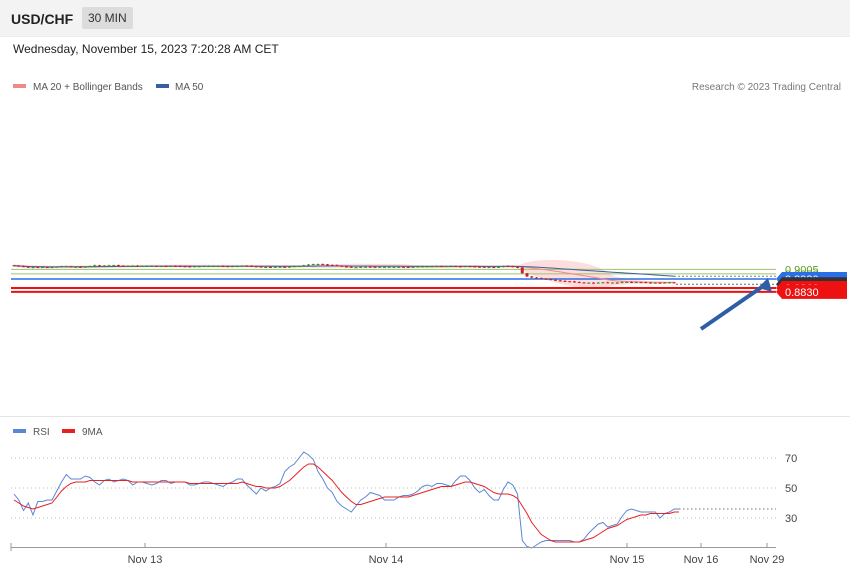 The image size is (850, 576). What do you see at coordinates (429, 287) in the screenshot?
I see `price-level-0.8860: 0.8860` at bounding box center [429, 287].